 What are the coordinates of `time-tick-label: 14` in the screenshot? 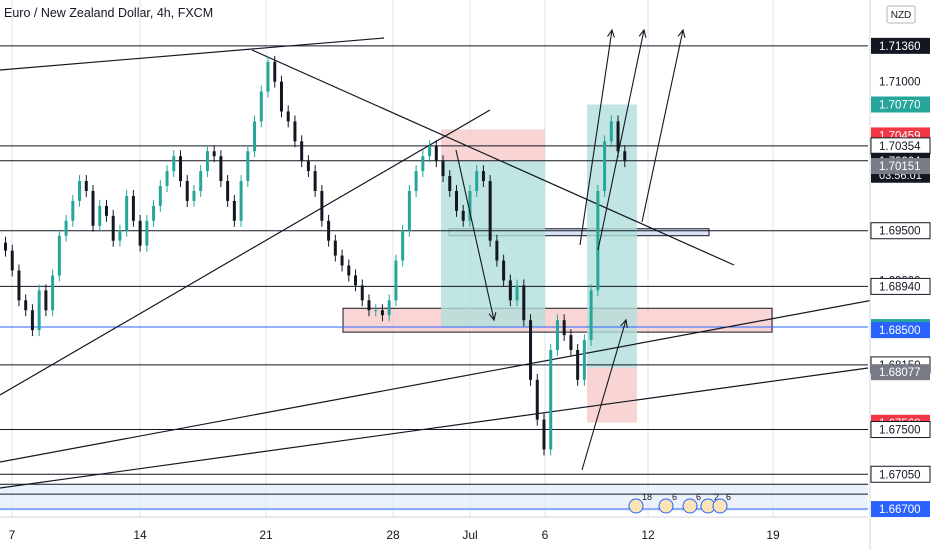 It's located at (140, 535).